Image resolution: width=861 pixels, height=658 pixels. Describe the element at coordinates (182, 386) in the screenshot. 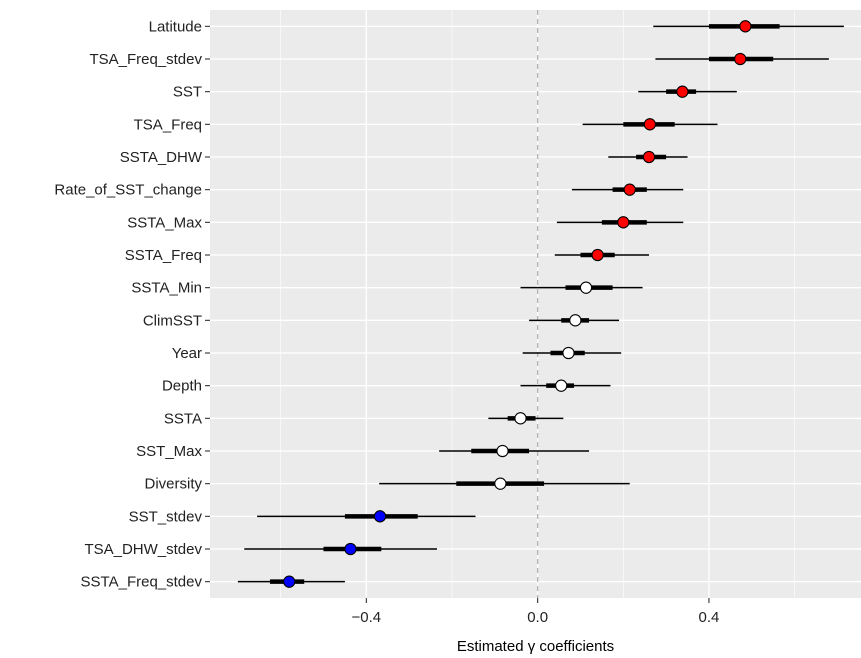

I see `y-tick-label: Depth` at that location.